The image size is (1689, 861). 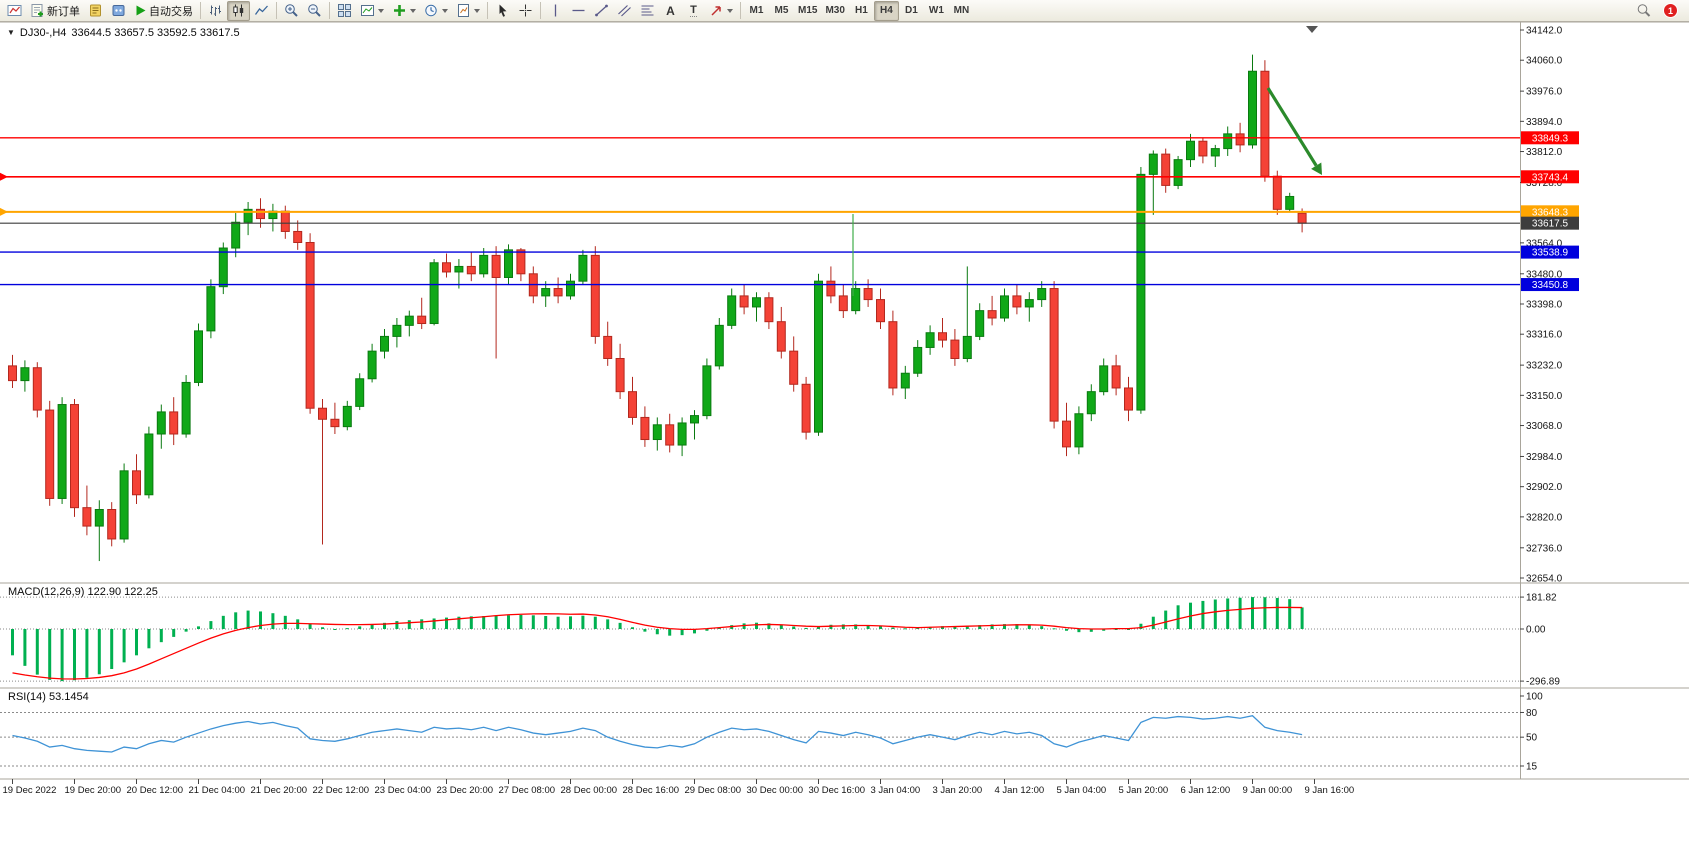 I want to click on bar-chart-mode-button, so click(x=215, y=11).